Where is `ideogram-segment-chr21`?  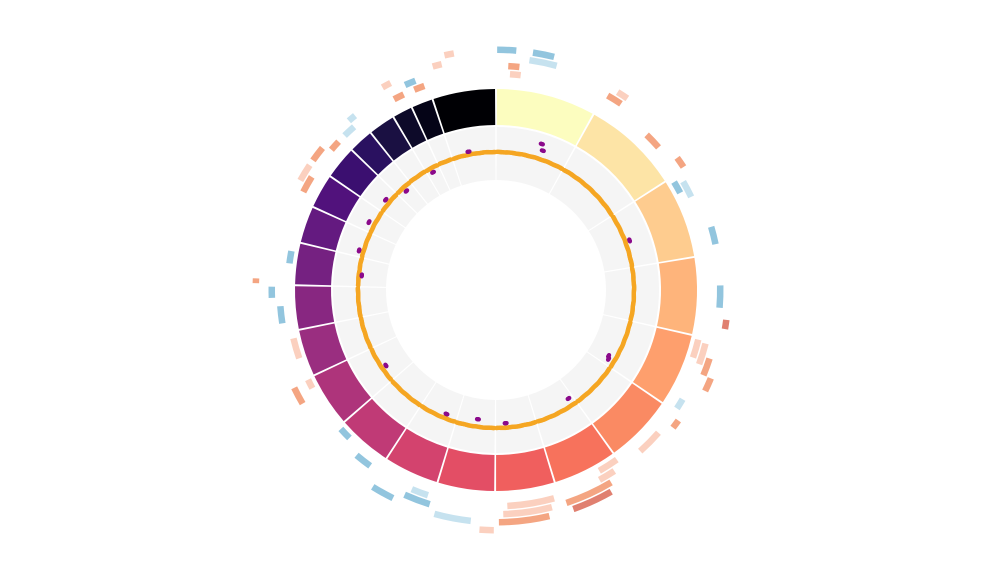 ideogram-segment-chr21 is located at coordinates (410, 127).